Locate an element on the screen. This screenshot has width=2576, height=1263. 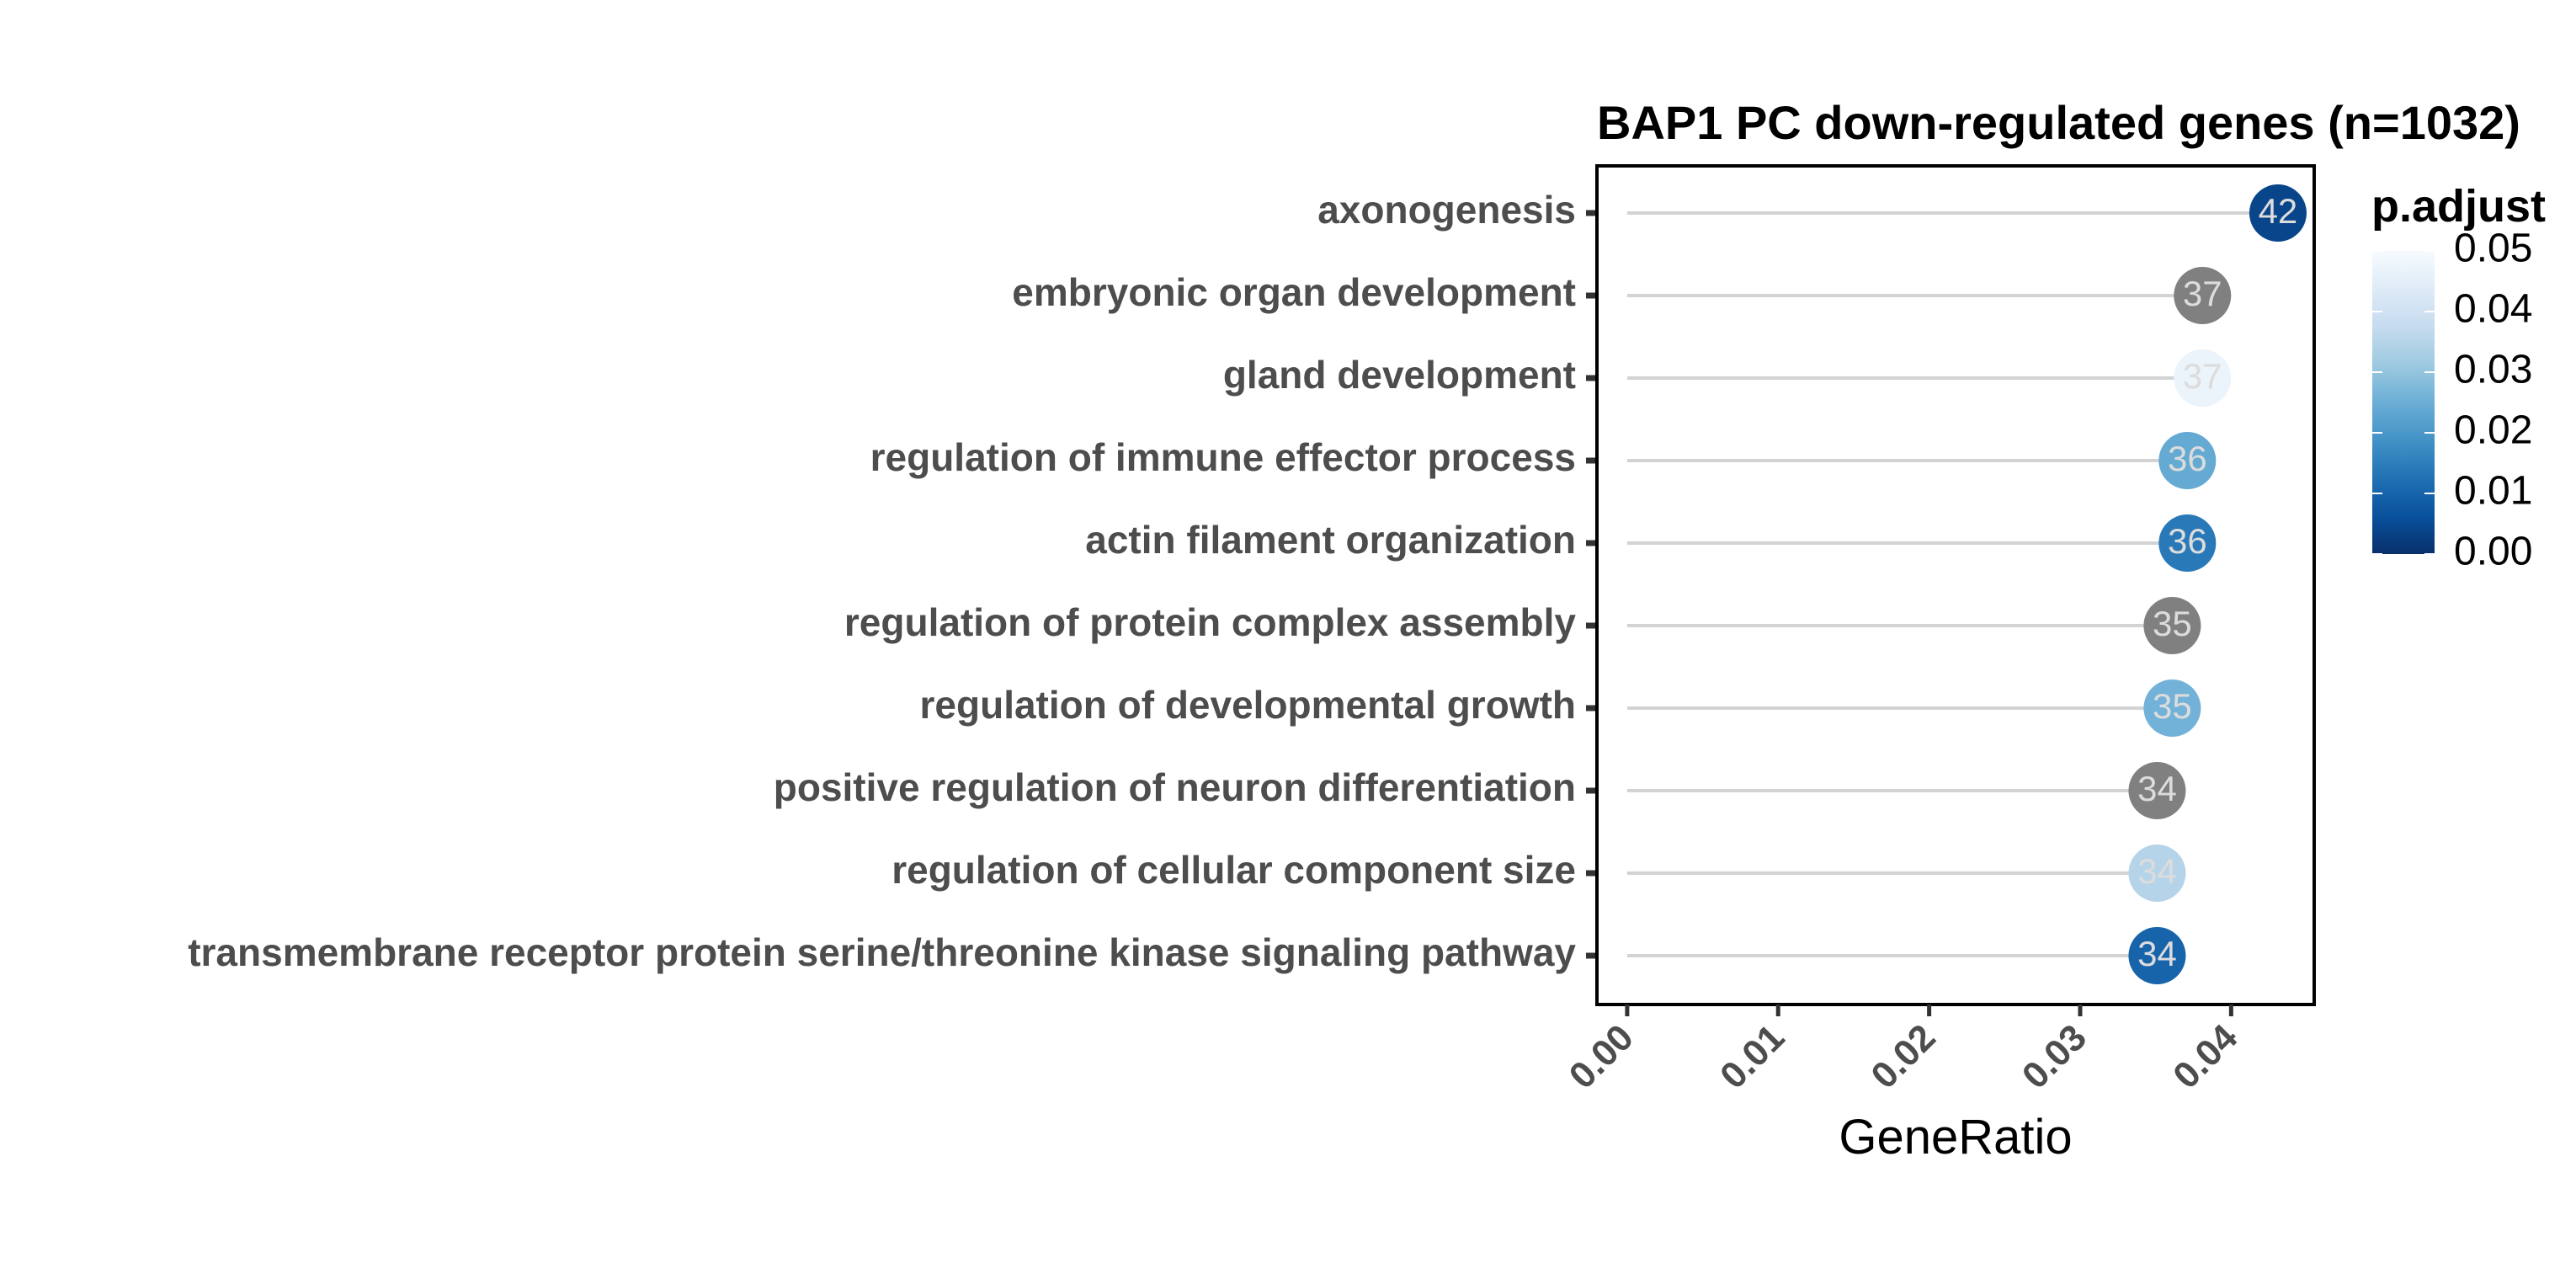
data-row: regulation of protein complex assembly 35 is located at coordinates (1522, 625).